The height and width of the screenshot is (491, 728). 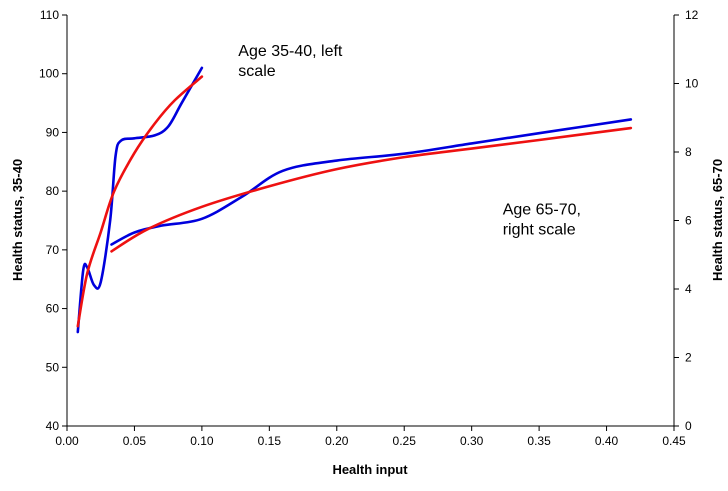 What do you see at coordinates (53, 191) in the screenshot?
I see `left-tick-label: 80` at bounding box center [53, 191].